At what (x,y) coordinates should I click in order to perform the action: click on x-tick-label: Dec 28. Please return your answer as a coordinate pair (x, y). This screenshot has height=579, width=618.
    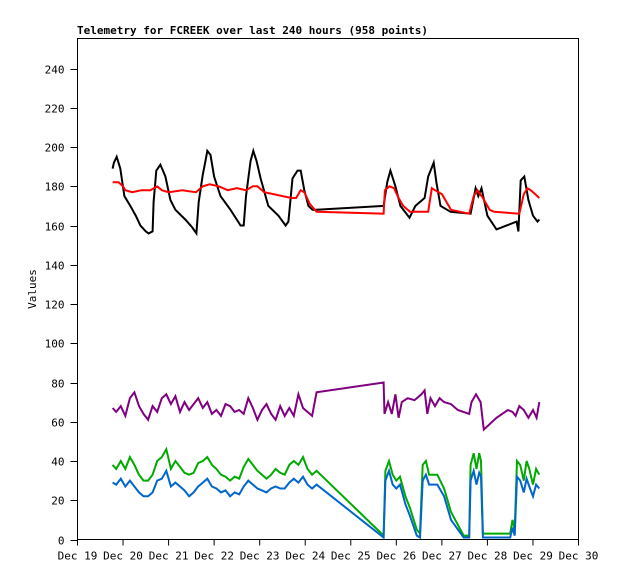
    Looking at the image, I should click on (488, 556).